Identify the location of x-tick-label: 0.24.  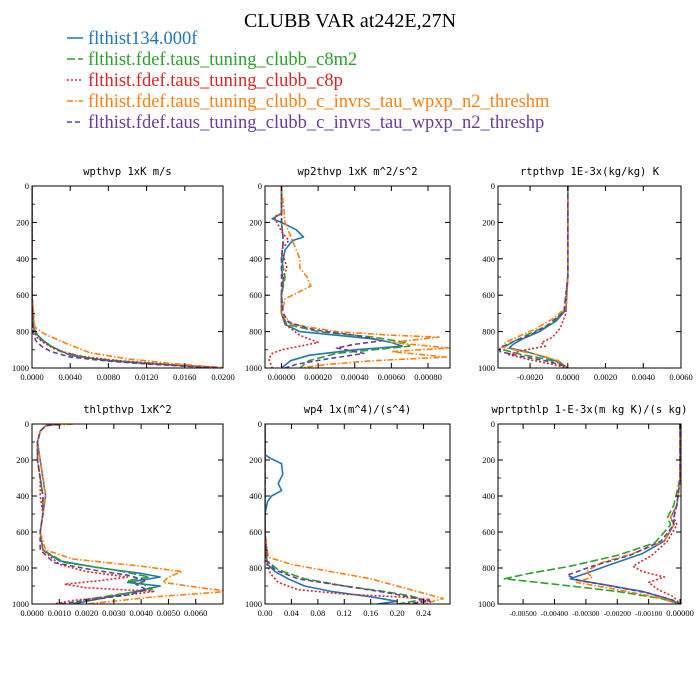
(424, 613).